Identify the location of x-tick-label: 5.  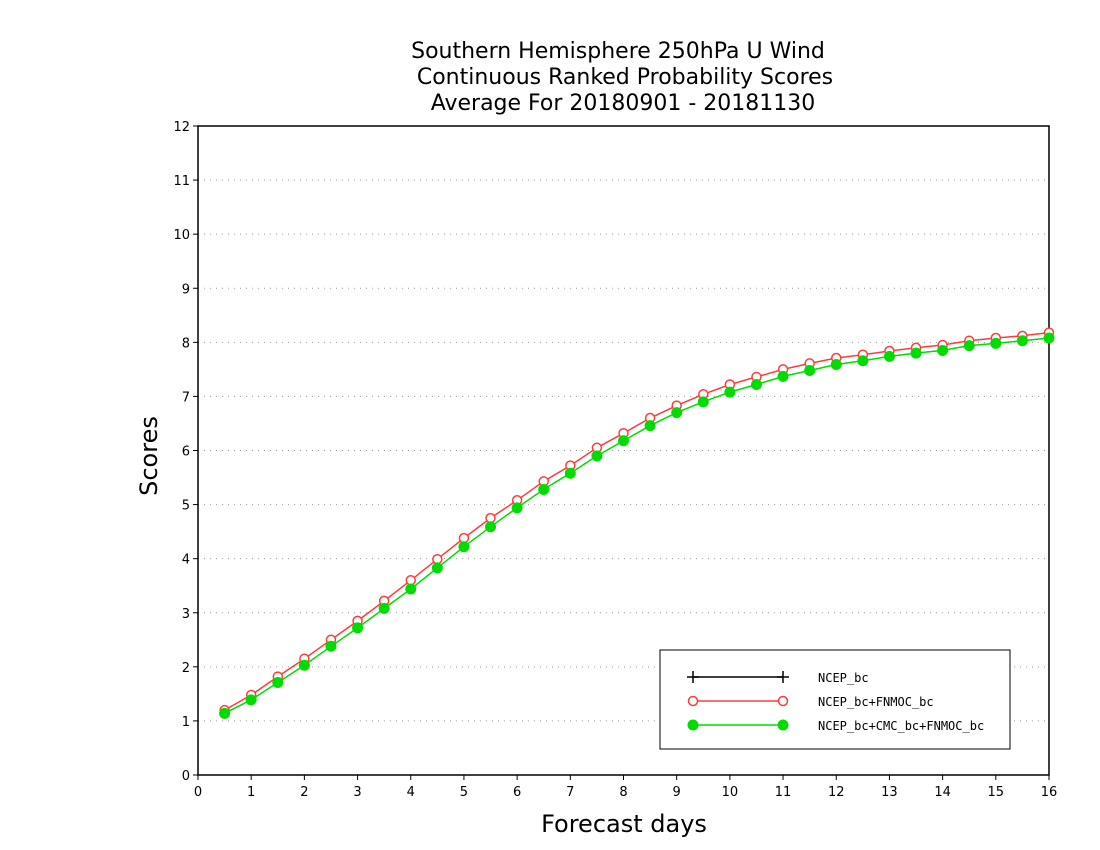
(464, 792).